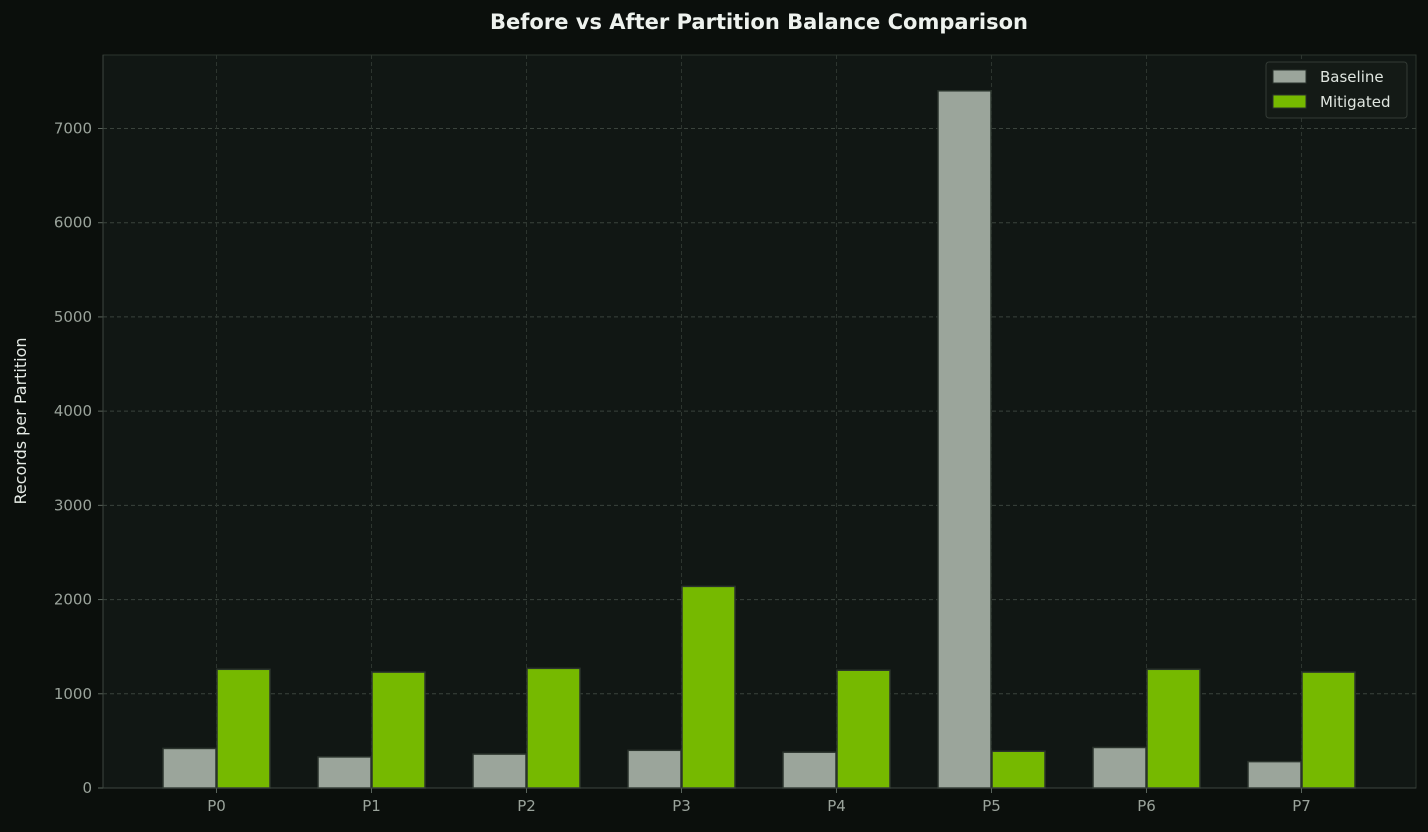 The height and width of the screenshot is (832, 1428). What do you see at coordinates (1146, 806) in the screenshot?
I see `x-tick-label: P6` at bounding box center [1146, 806].